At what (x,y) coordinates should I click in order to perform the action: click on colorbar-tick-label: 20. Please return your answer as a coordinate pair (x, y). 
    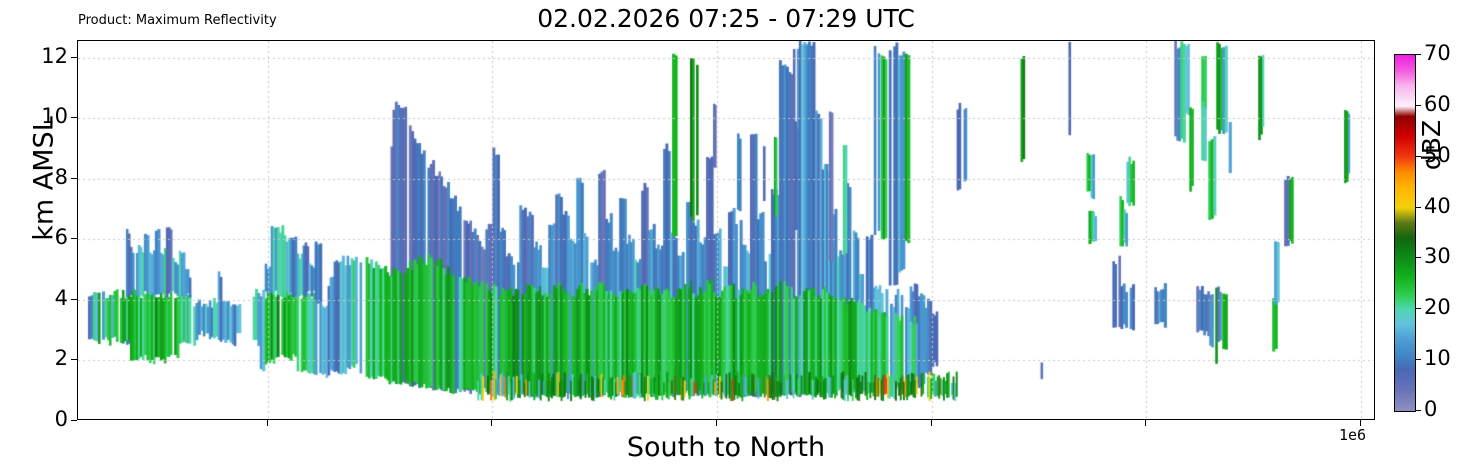
    Looking at the image, I should click on (1437, 307).